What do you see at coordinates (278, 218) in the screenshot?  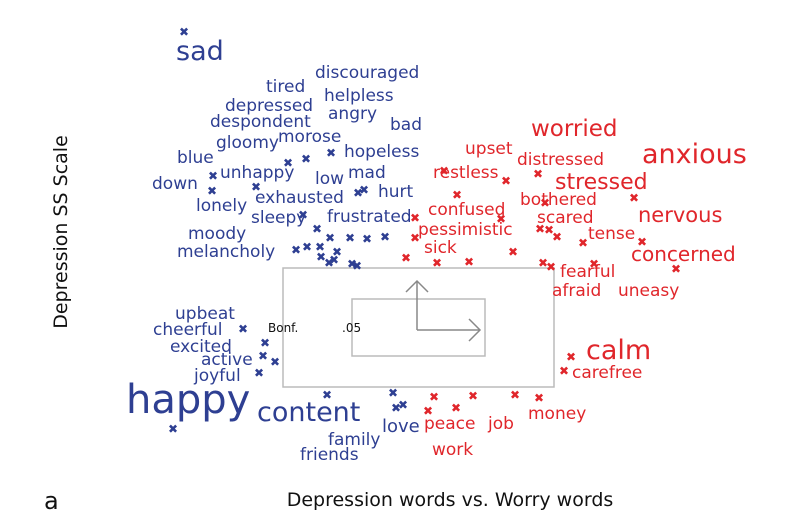 I see `word-label: sleepy` at bounding box center [278, 218].